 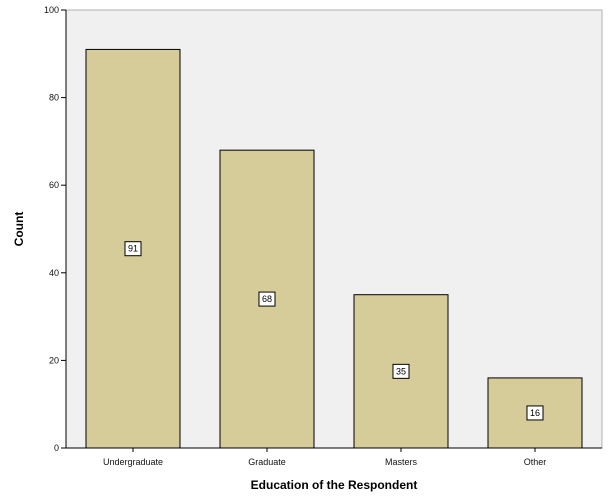 I want to click on y-tick-label: 40, so click(x=54, y=273).